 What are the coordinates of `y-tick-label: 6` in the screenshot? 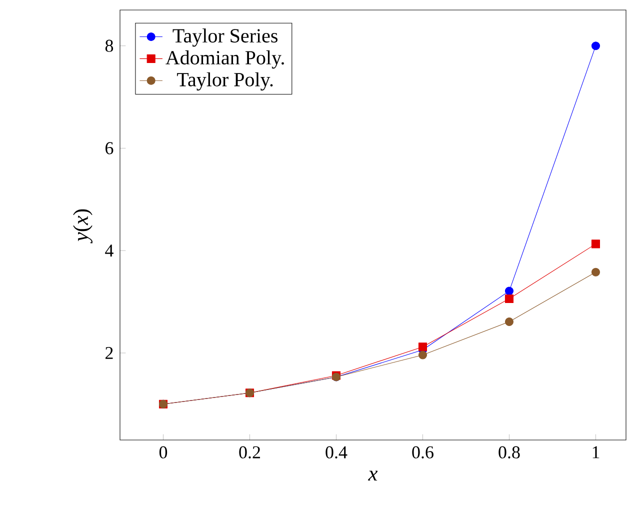 It's located at (110, 148).